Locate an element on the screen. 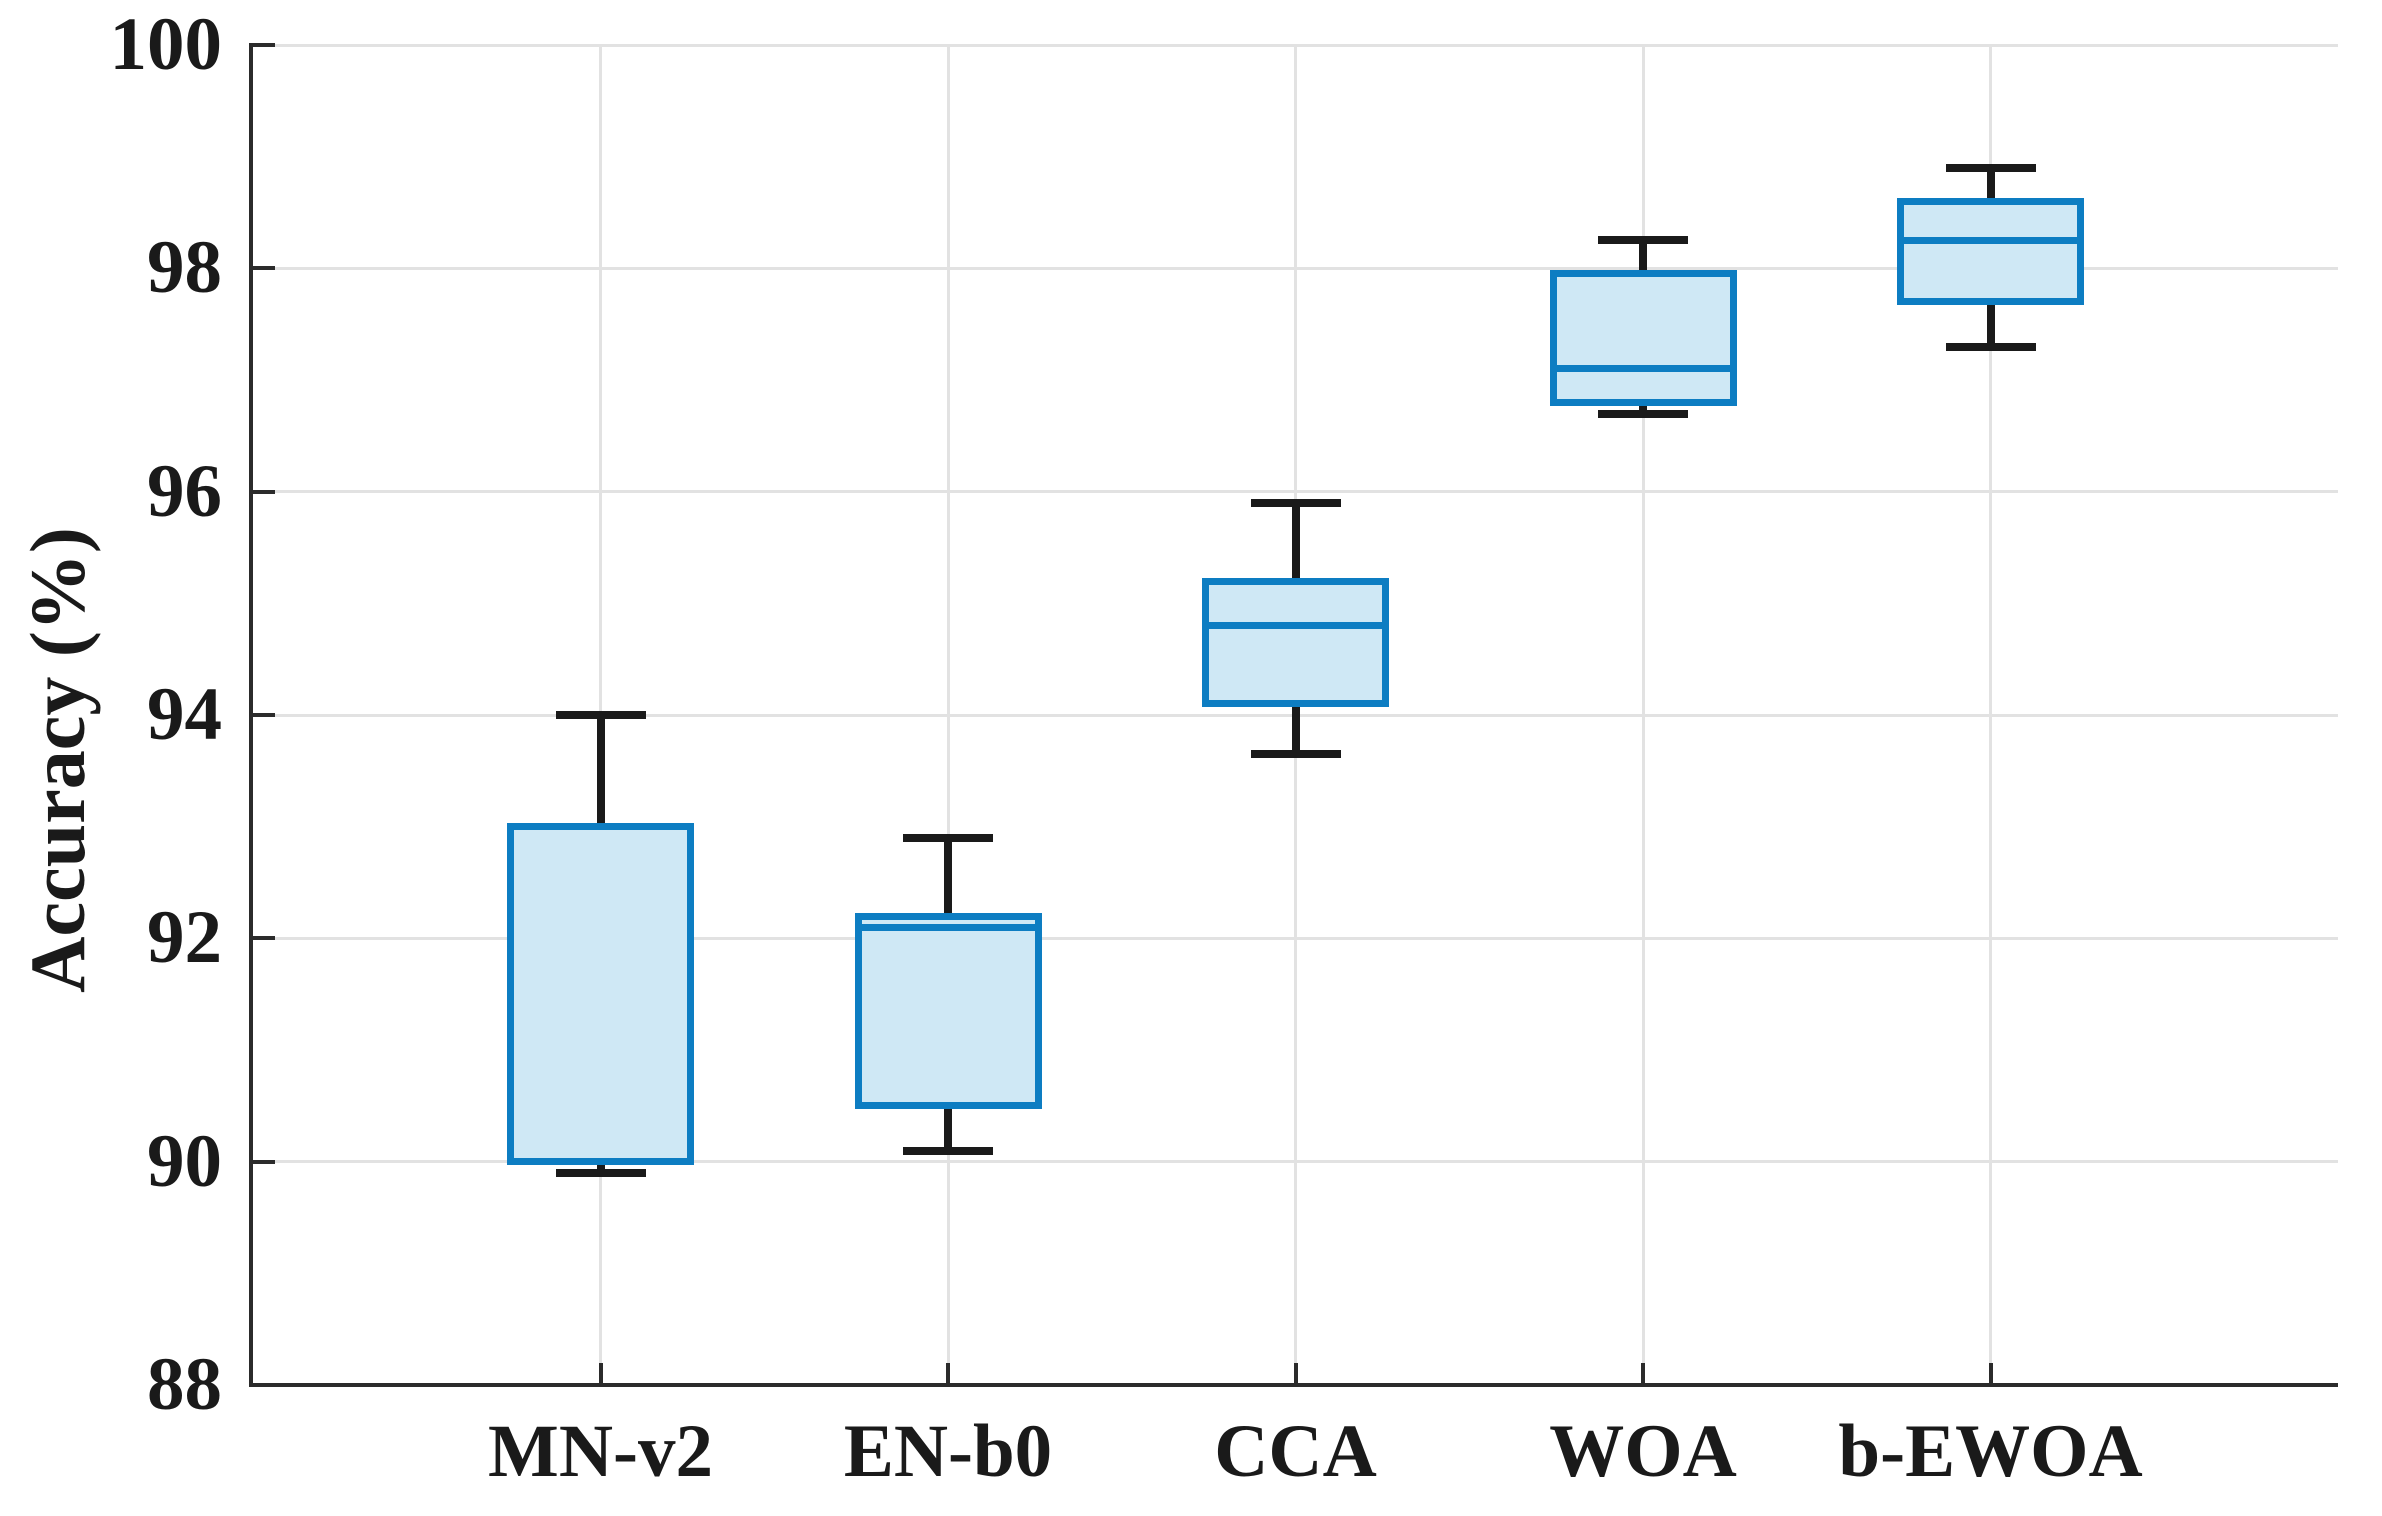 Image resolution: width=2382 pixels, height=1516 pixels. median-MN-v2 is located at coordinates (600, 1162).